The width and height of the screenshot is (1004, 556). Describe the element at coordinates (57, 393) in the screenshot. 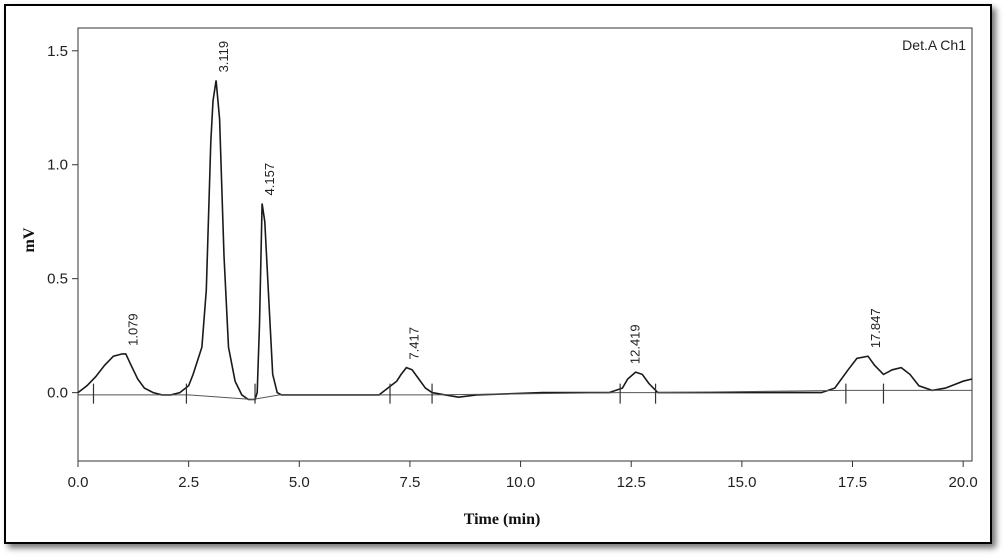

I see `y-tick-label: 0.0` at that location.